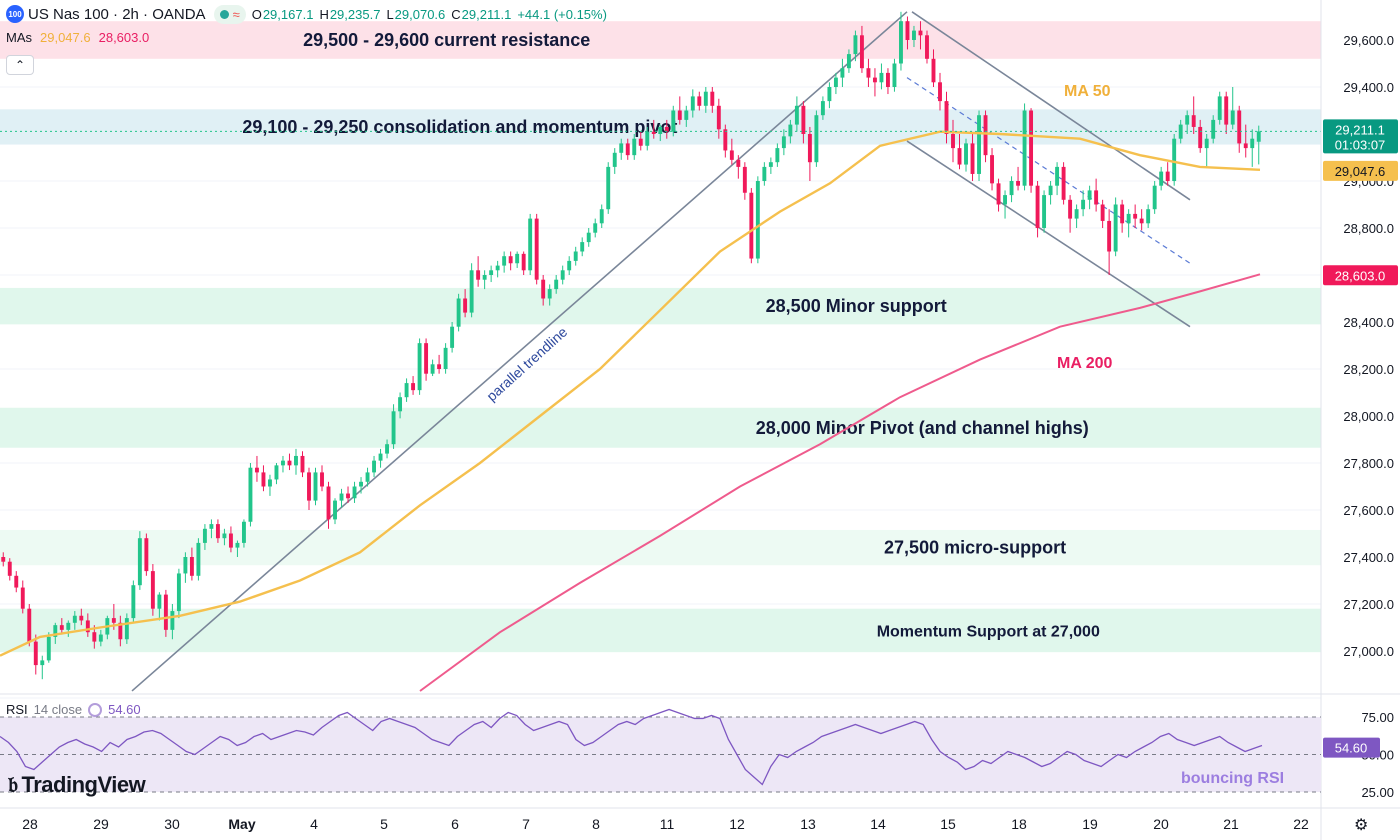 This screenshot has width=1400, height=840. I want to click on symbol-title: US Nas 100 · 2h · OANDA, so click(117, 14).